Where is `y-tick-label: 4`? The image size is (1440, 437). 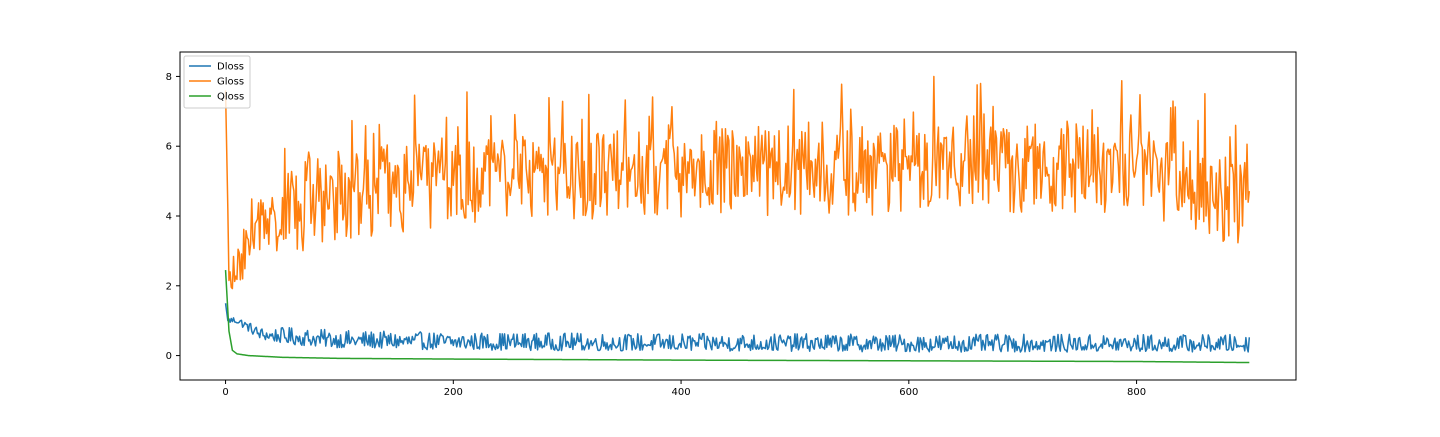
y-tick-label: 4 is located at coordinates (169, 217).